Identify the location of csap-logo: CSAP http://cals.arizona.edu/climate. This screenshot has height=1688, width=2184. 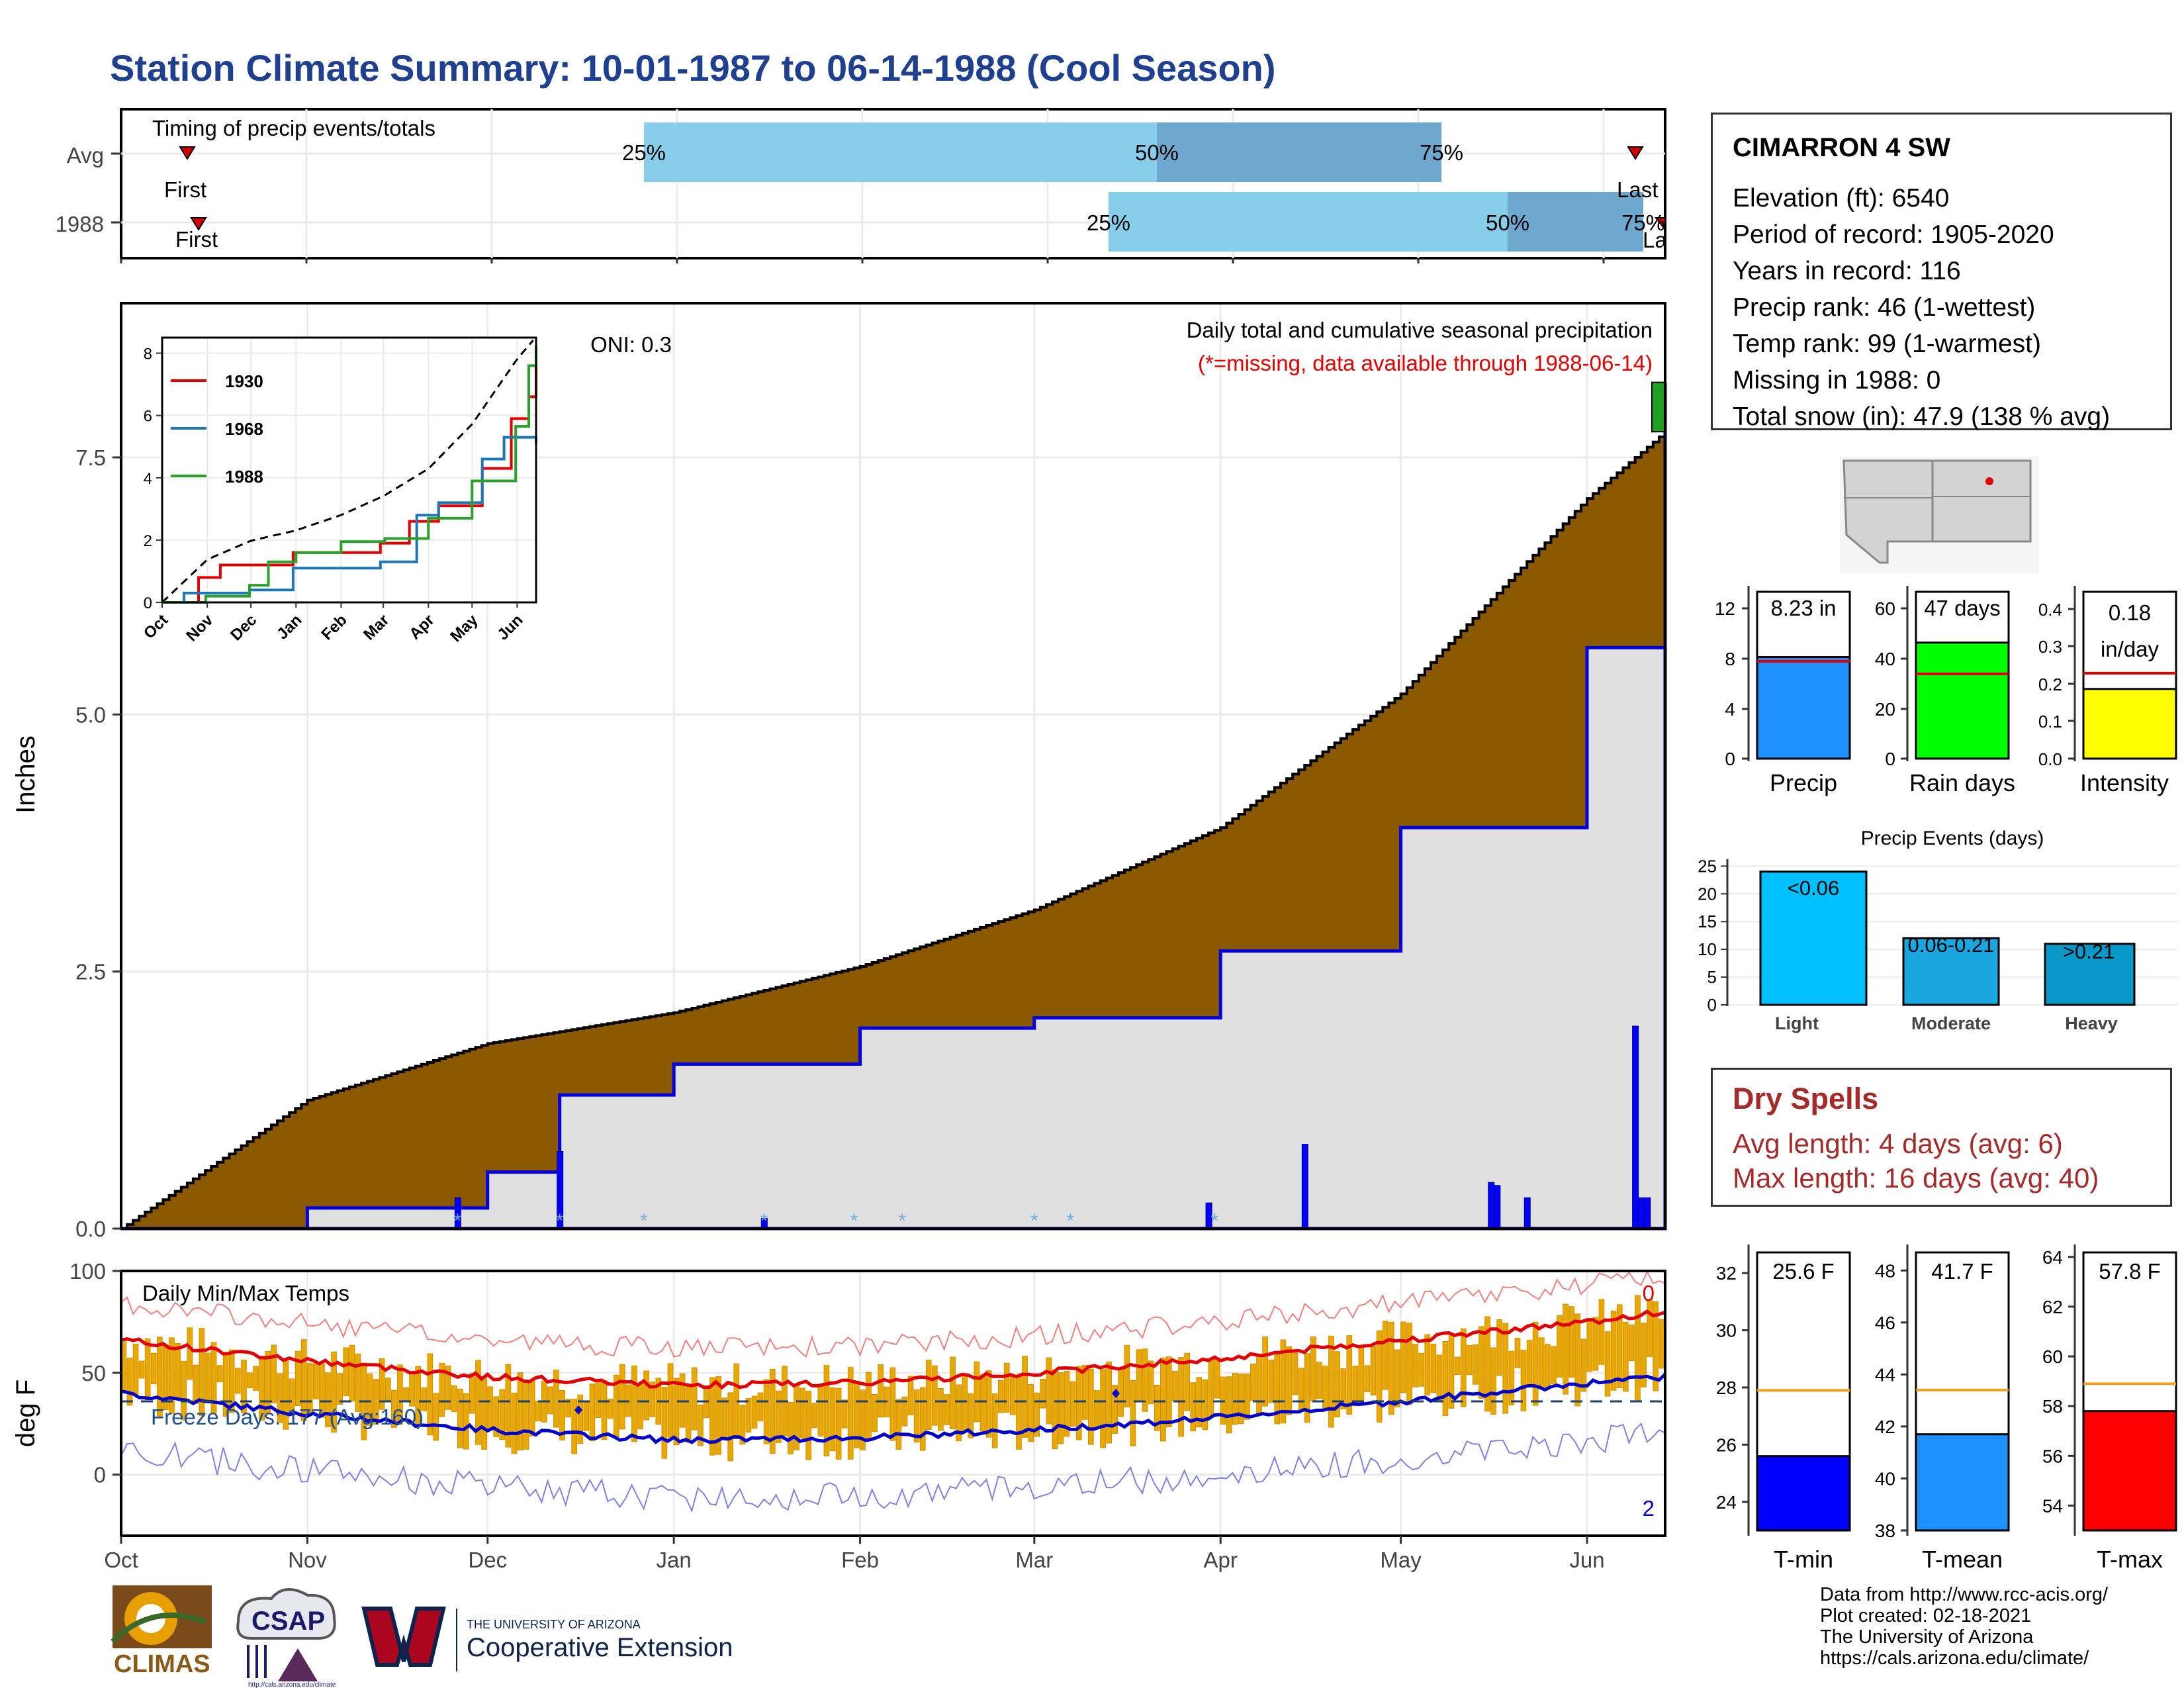
(286, 1638).